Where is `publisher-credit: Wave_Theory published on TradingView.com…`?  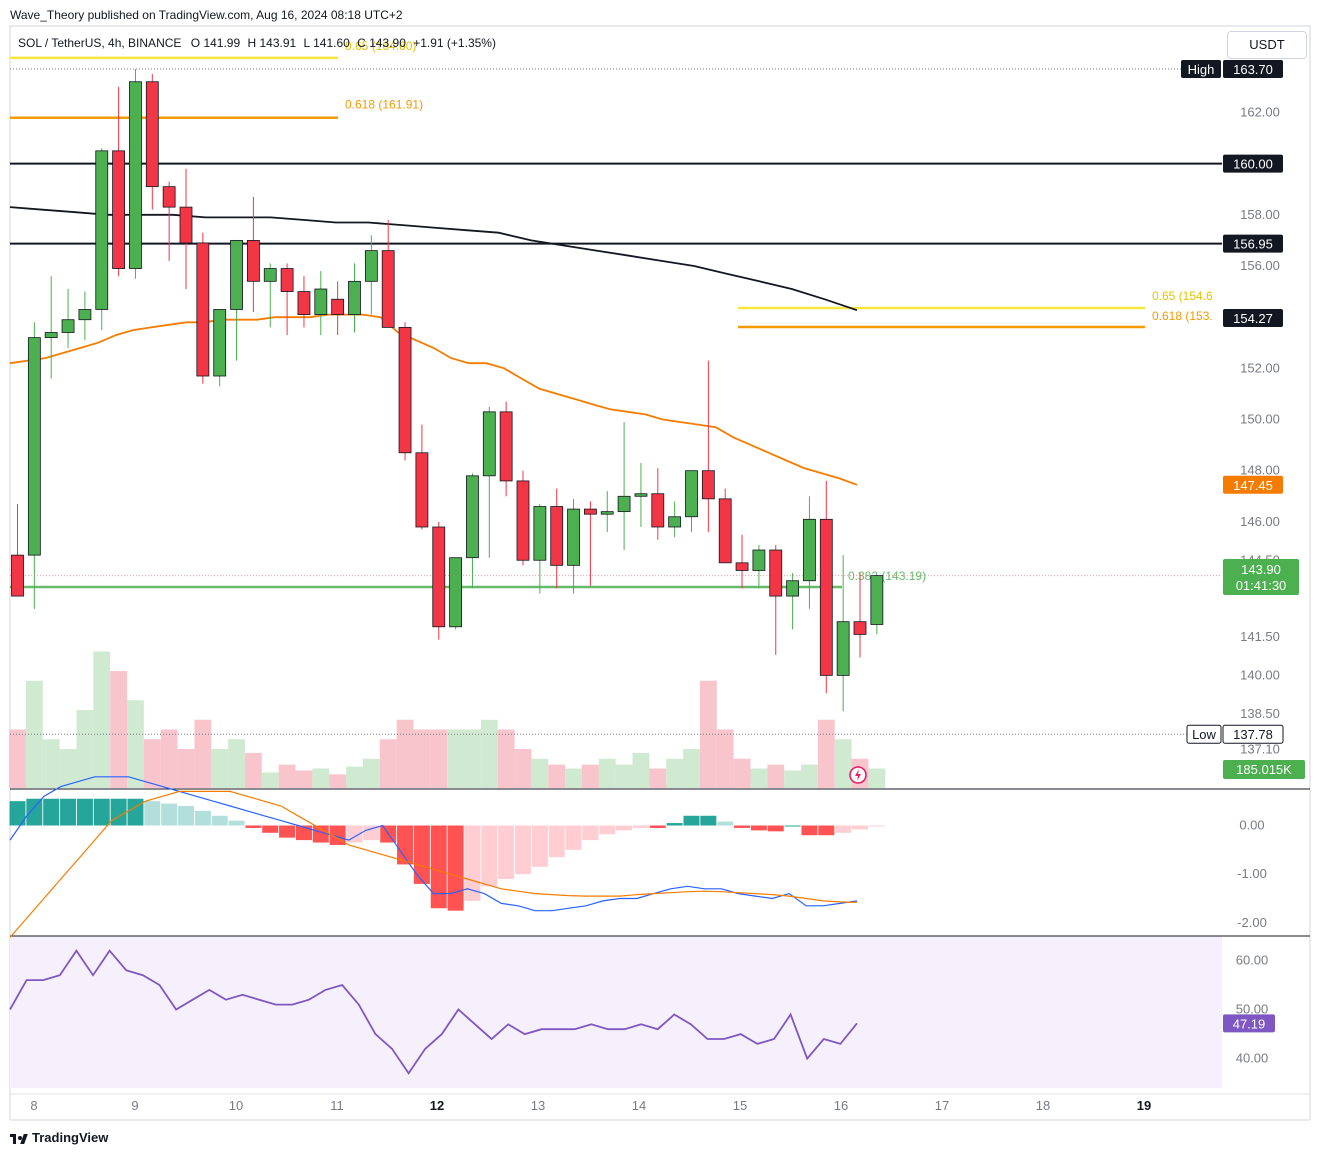 publisher-credit: Wave_Theory published on TradingView.com… is located at coordinates (206, 15).